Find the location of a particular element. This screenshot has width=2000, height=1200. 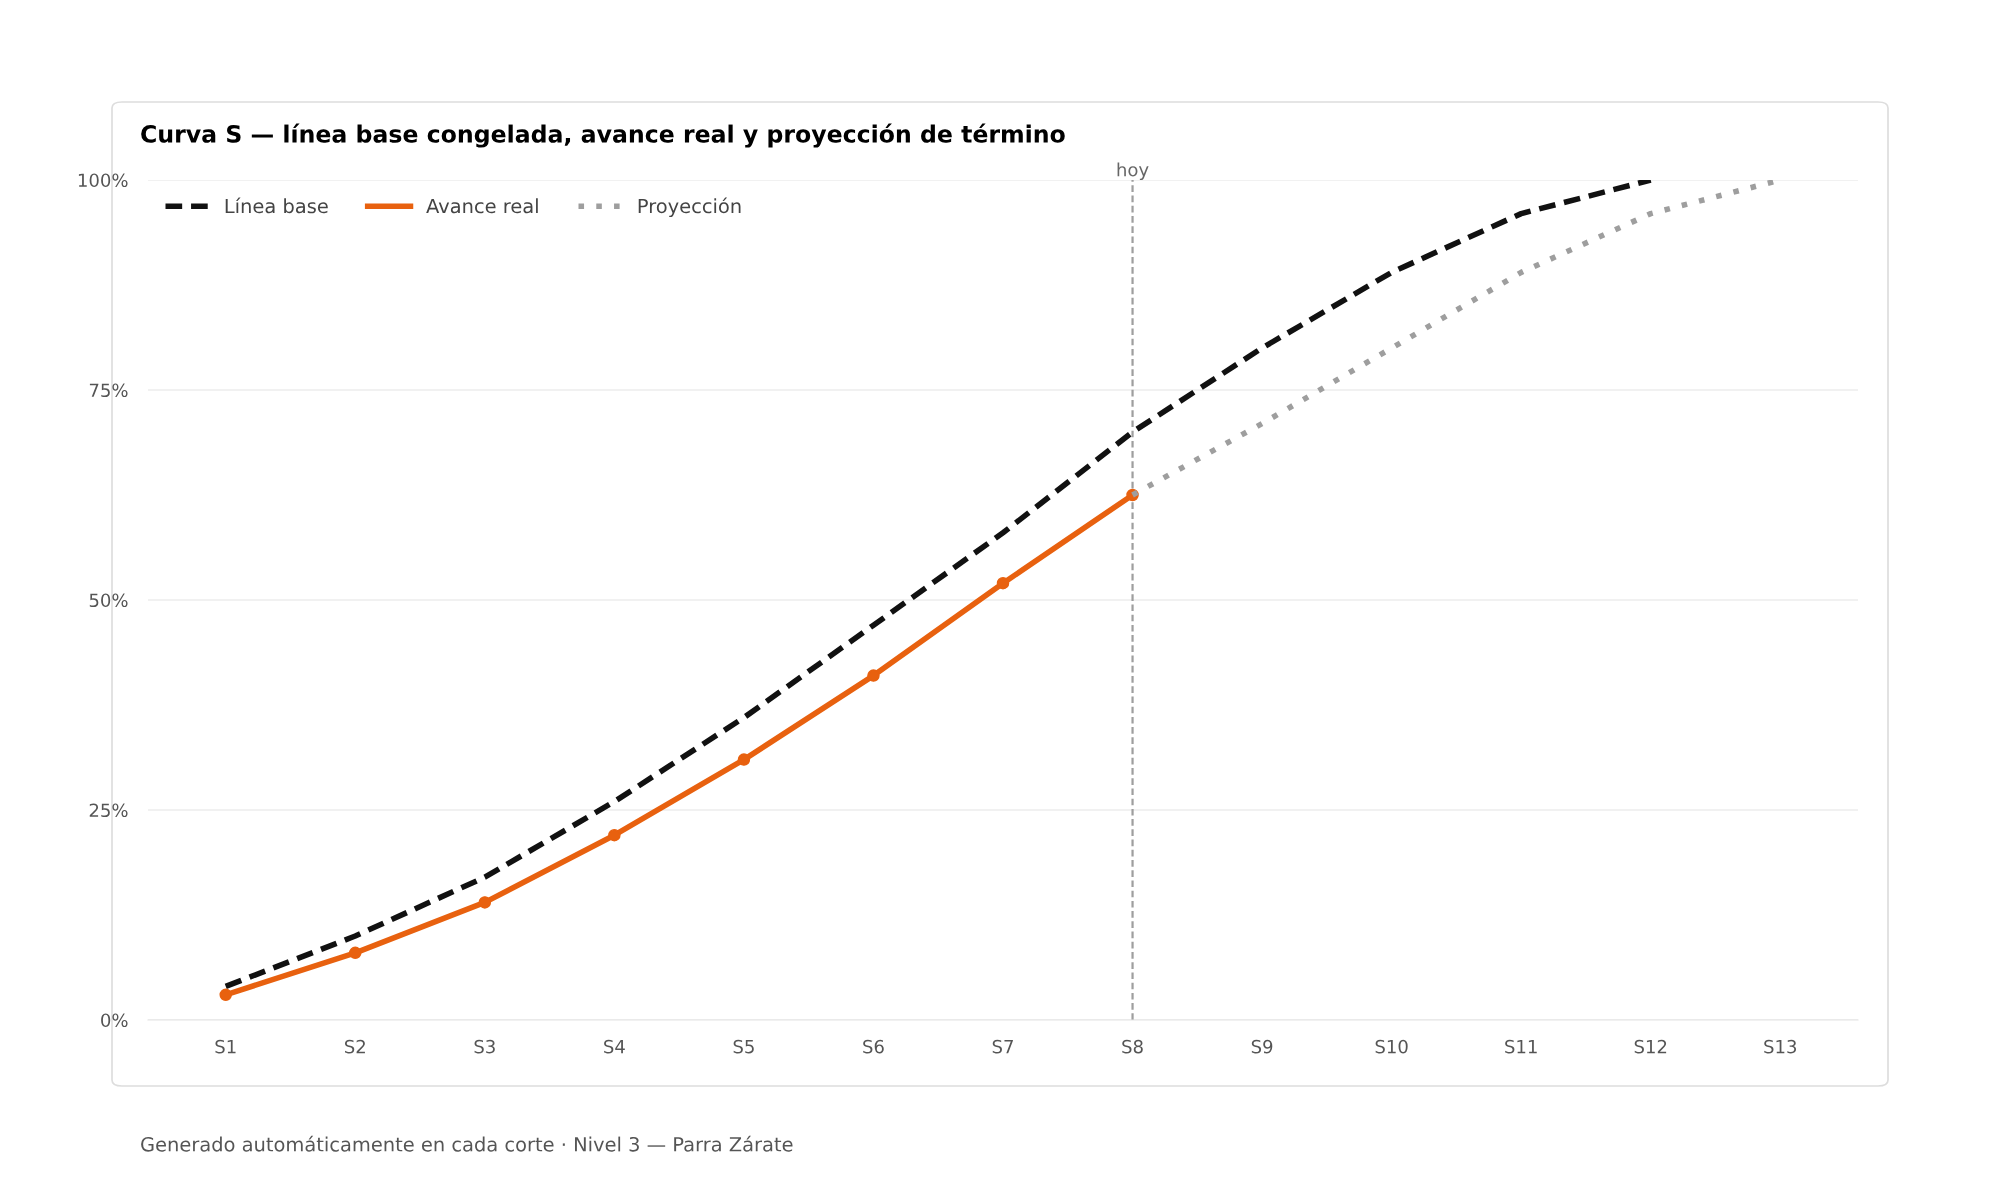

y-tick-label: 0% is located at coordinates (114, 1020).